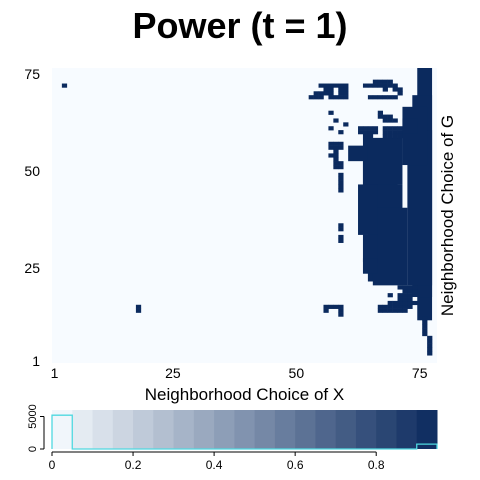 Image resolution: width=480 pixels, height=480 pixels. I want to click on histogram-x-tick-label: 0.8, so click(376, 465).